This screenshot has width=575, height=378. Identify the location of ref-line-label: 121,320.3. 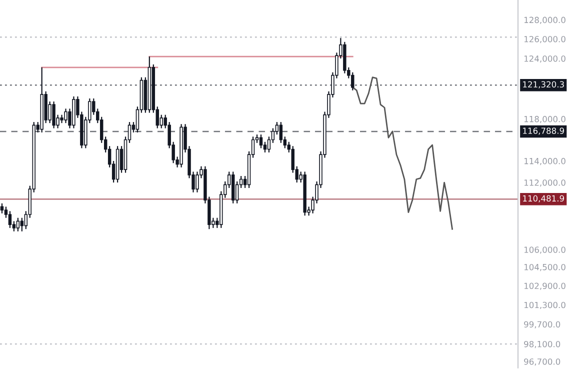
(543, 84).